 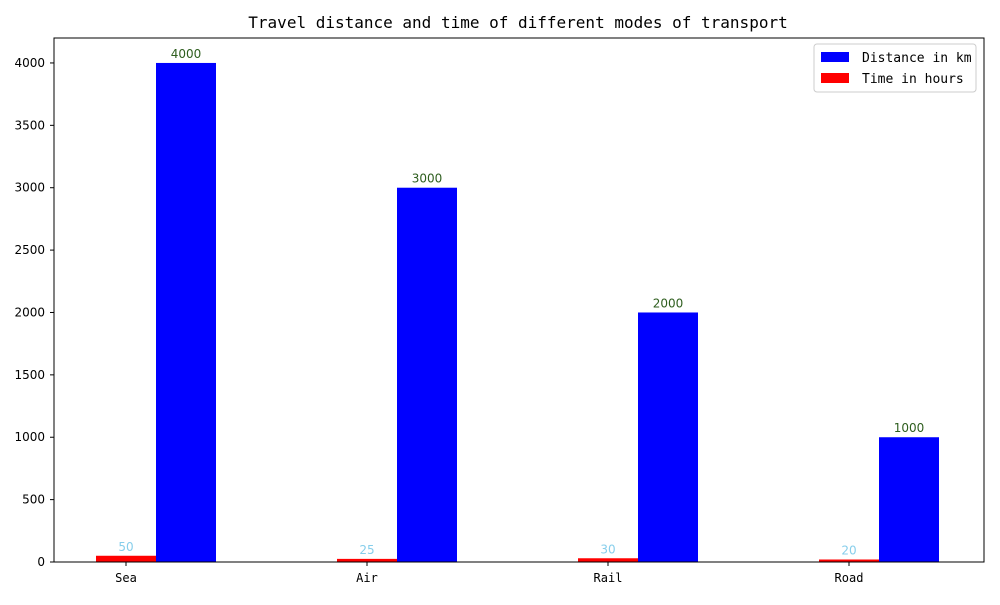 What do you see at coordinates (125, 547) in the screenshot?
I see `data-label: 50` at bounding box center [125, 547].